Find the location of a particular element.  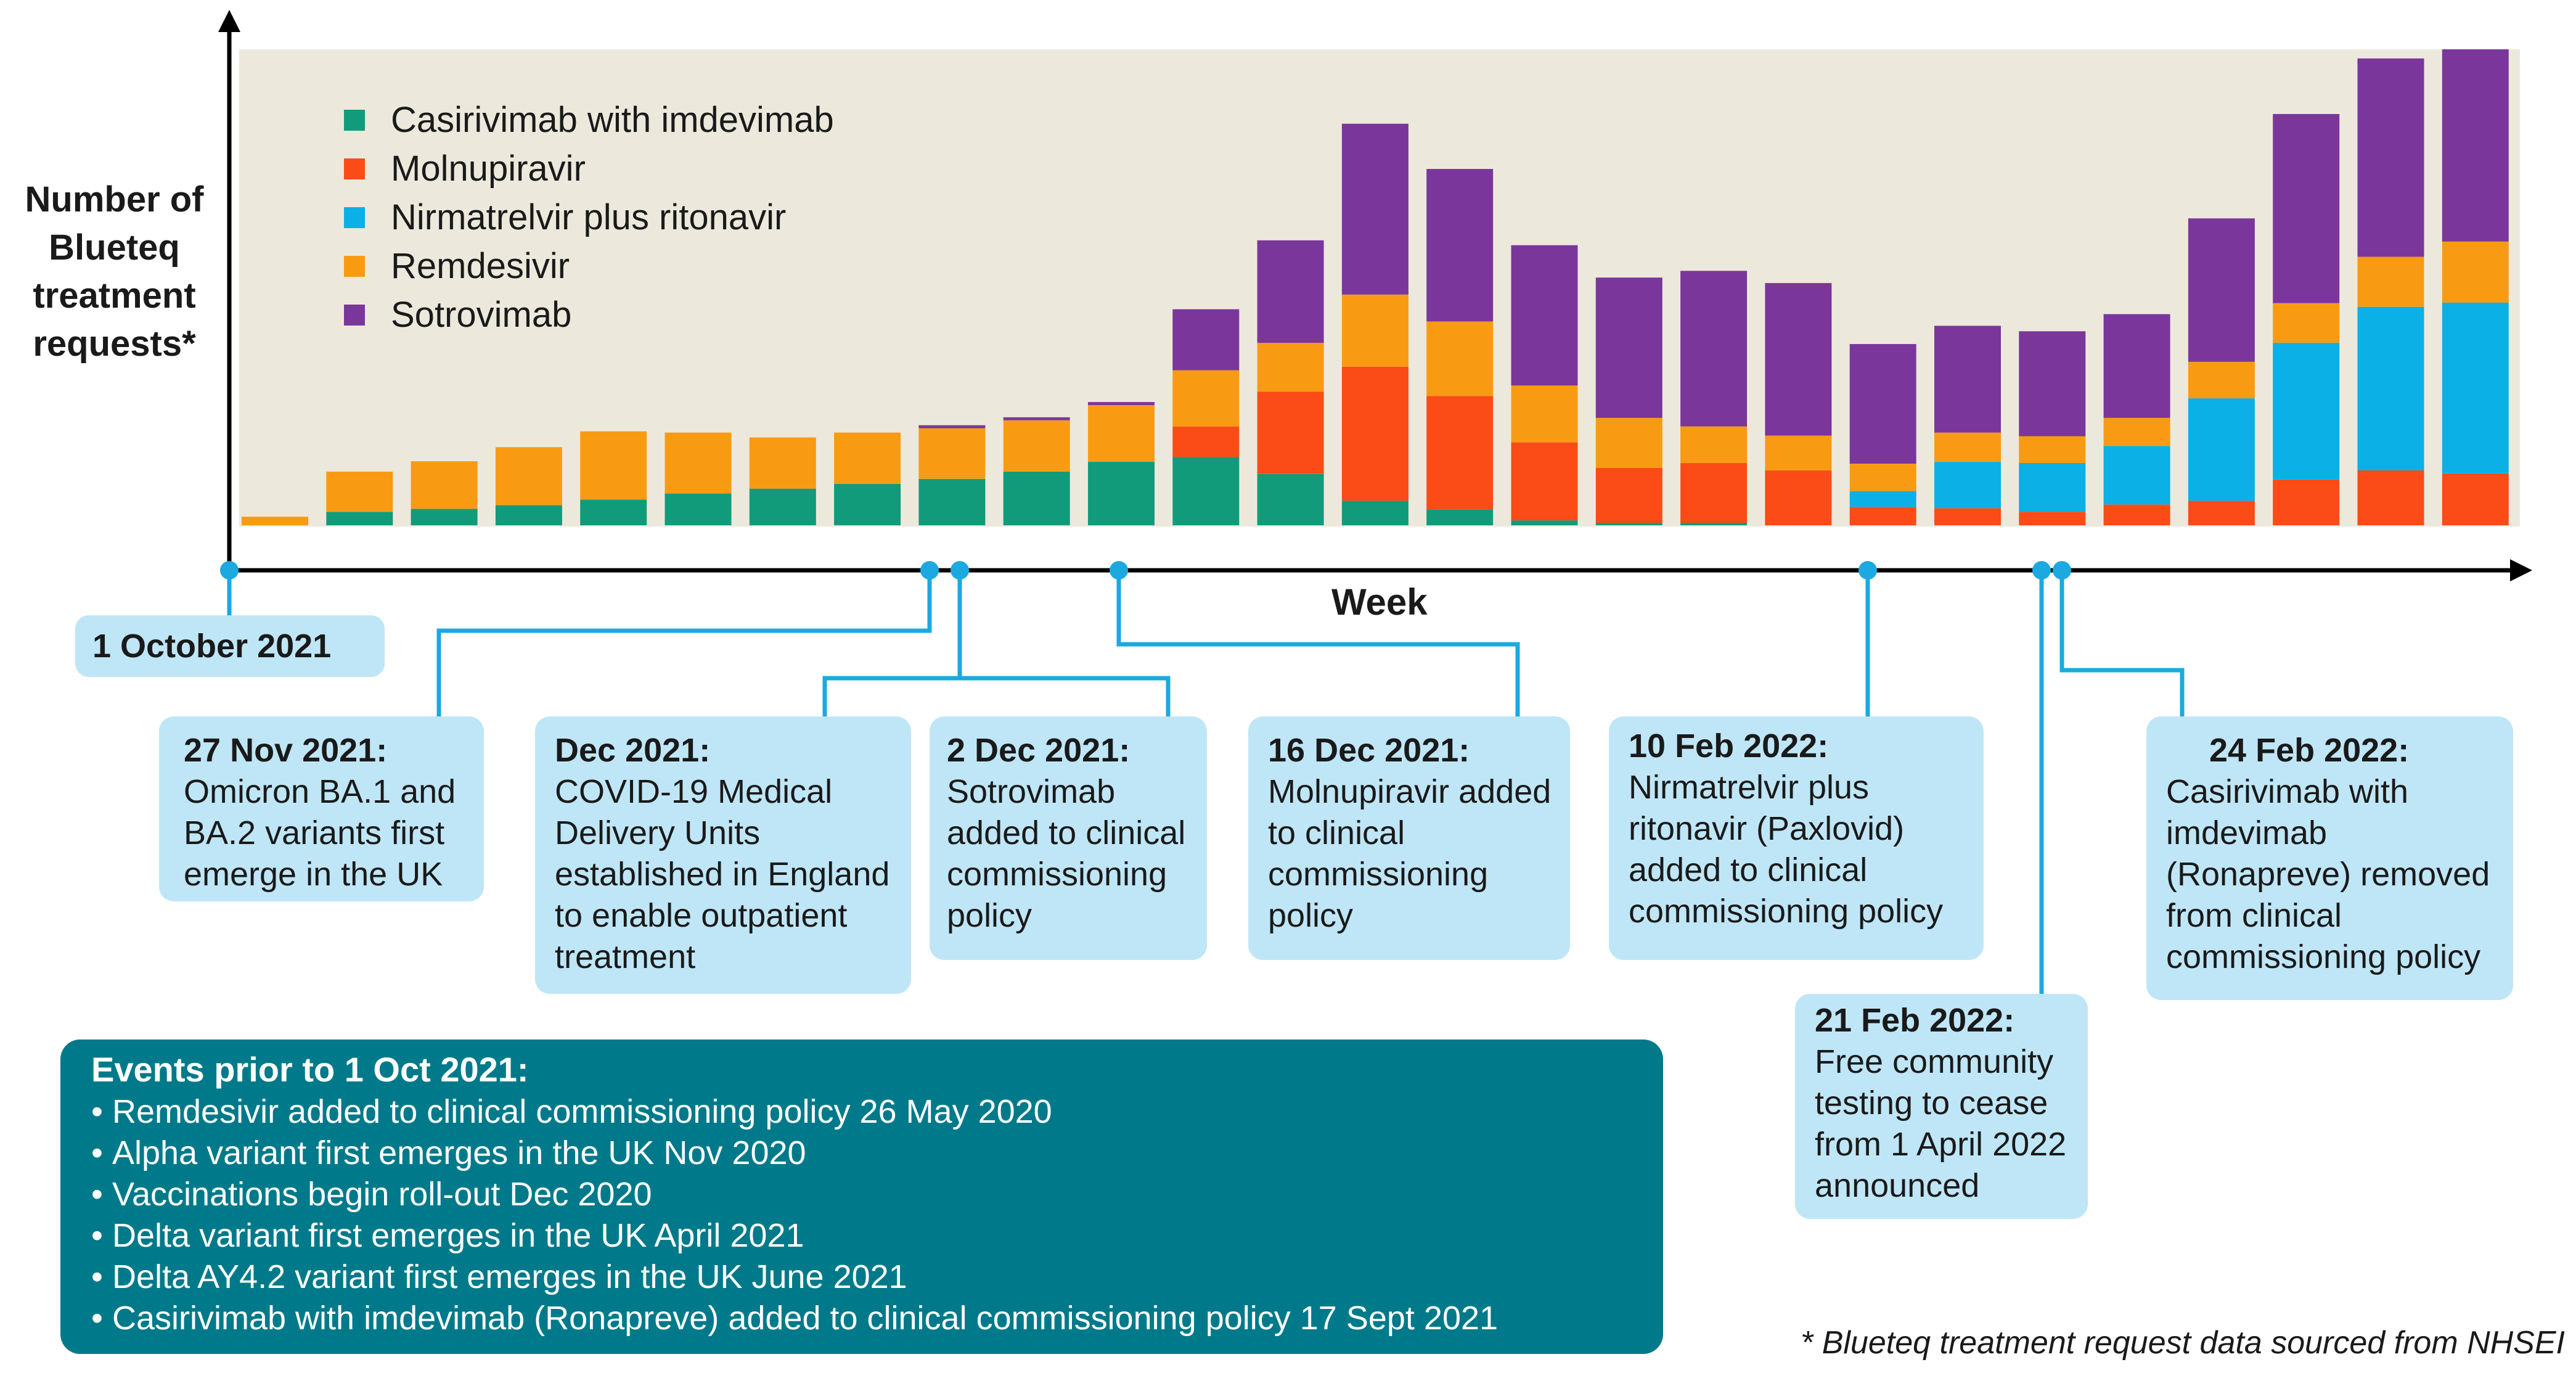

y-axis-label-line: Blueteq is located at coordinates (114, 248).